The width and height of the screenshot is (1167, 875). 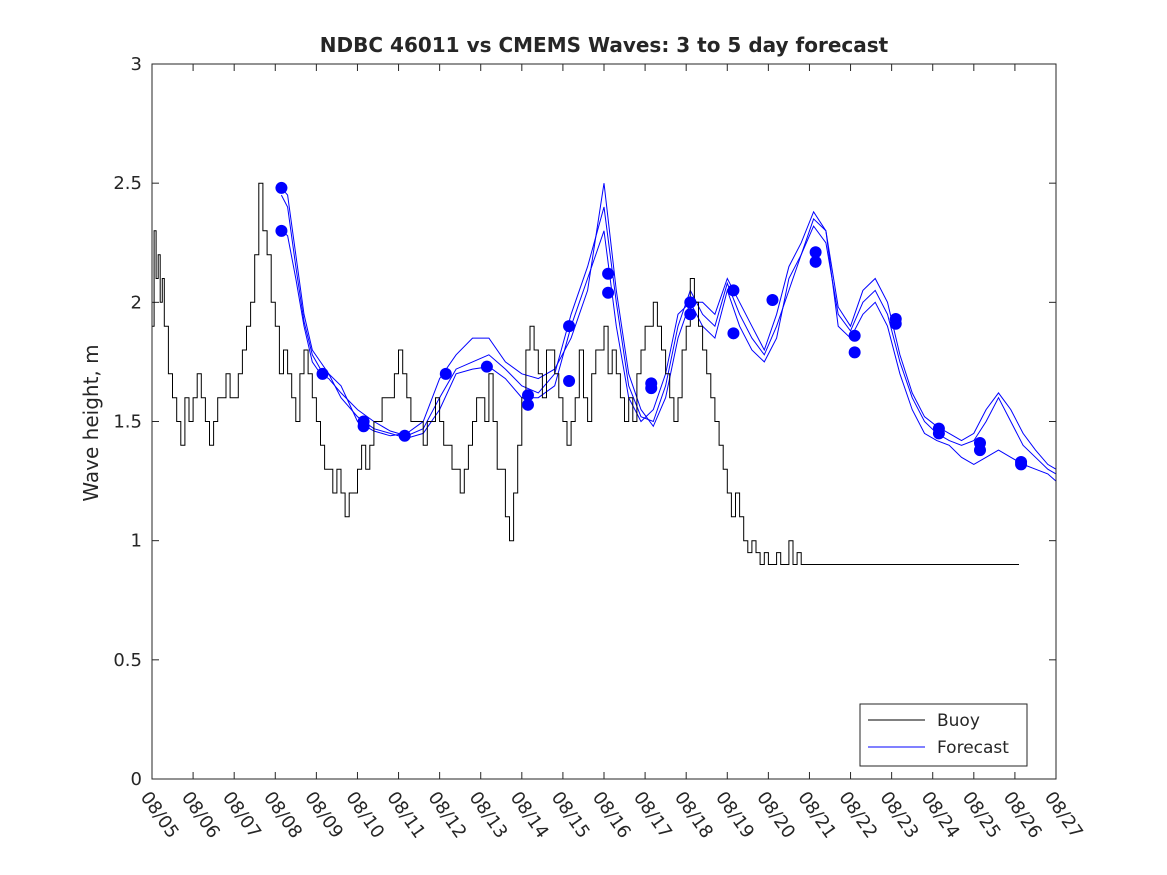 What do you see at coordinates (136, 541) in the screenshot?
I see `y-tick-label: 1` at bounding box center [136, 541].